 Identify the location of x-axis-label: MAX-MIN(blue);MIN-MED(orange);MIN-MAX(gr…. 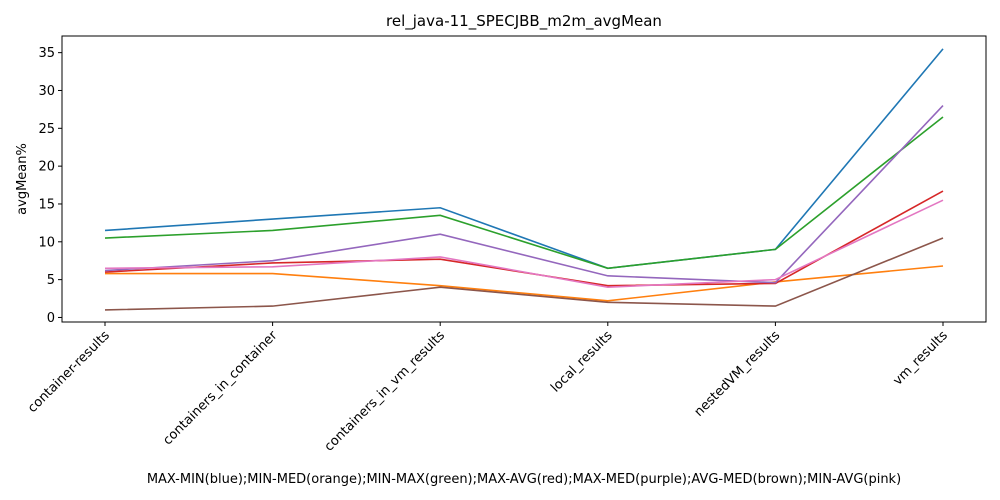
(524, 479).